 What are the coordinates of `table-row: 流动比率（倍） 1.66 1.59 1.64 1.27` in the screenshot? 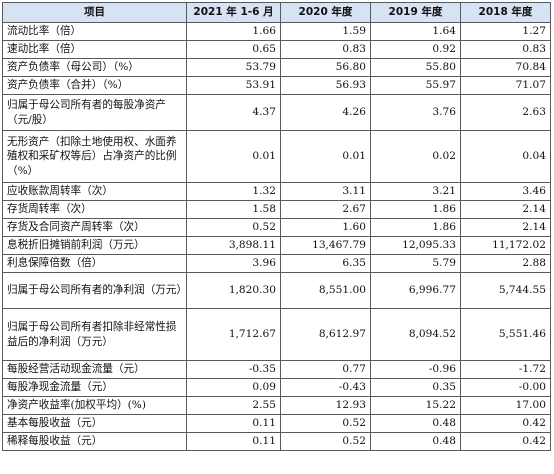 It's located at (276, 31).